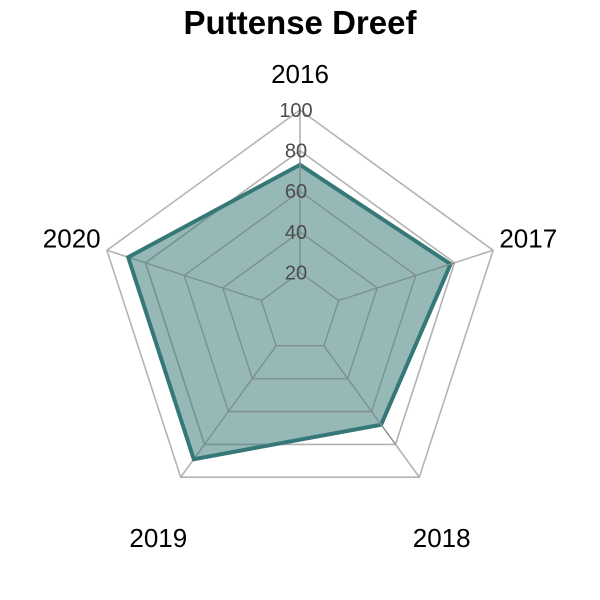 The height and width of the screenshot is (600, 600). Describe the element at coordinates (203, 282) in the screenshot. I see `spoke-2020` at that location.